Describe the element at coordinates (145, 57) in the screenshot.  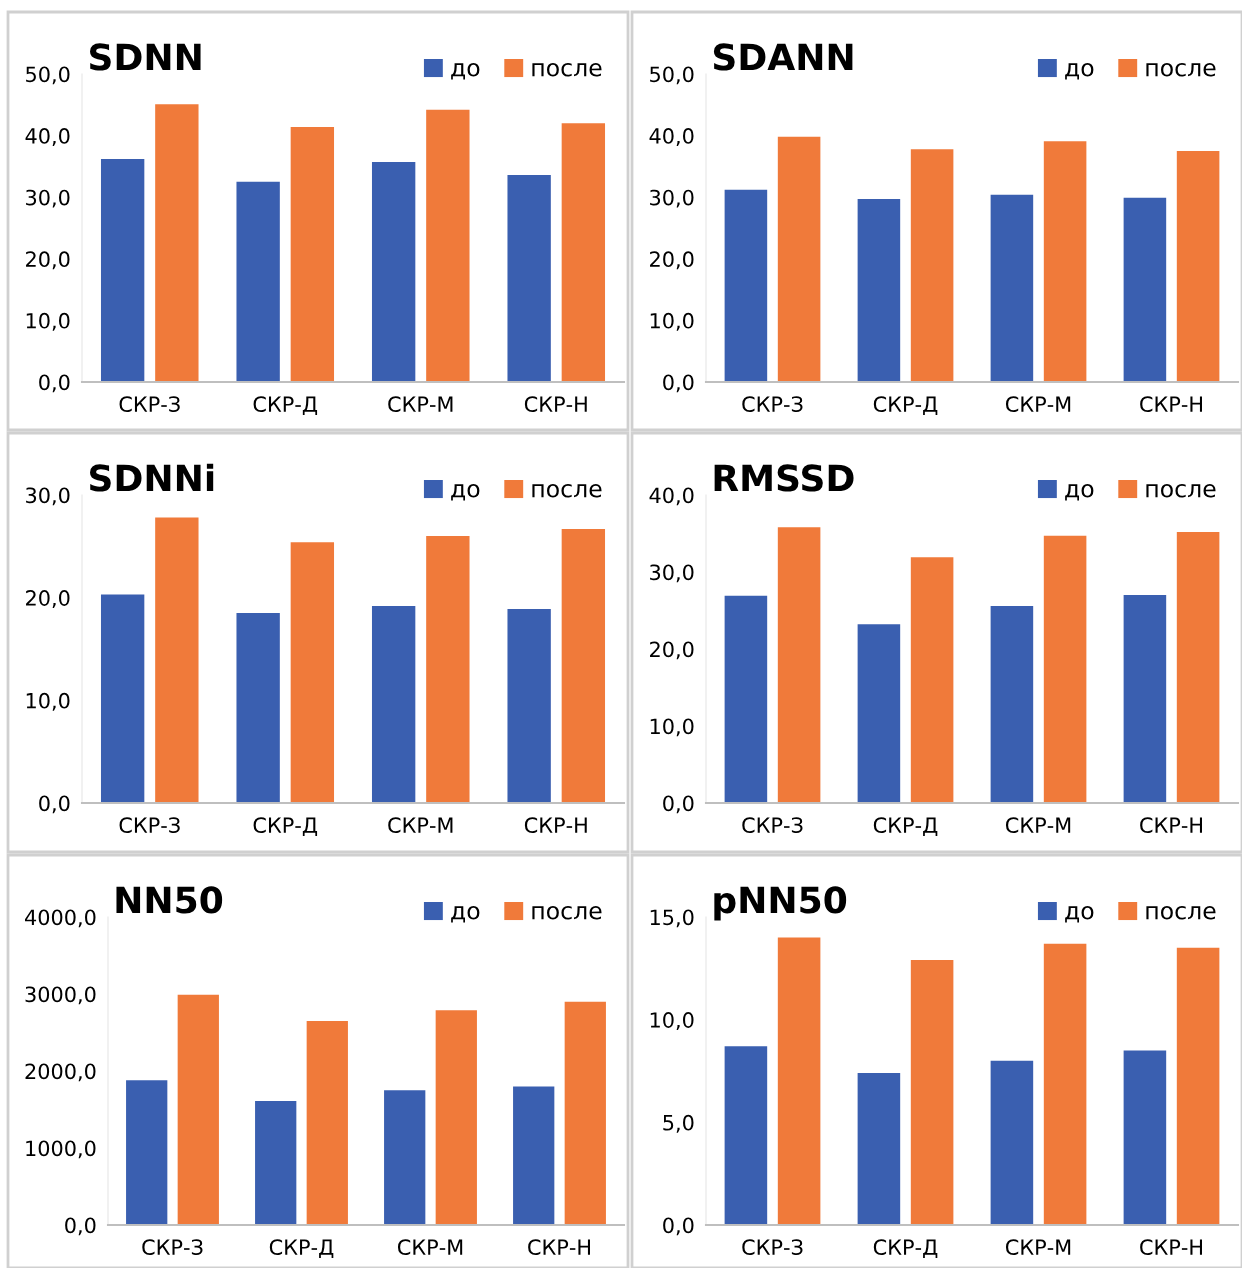
I see `chart-title: SDNN` at that location.